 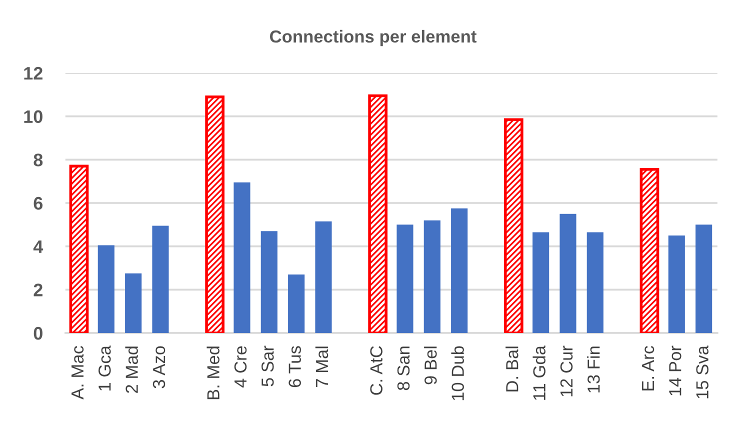 I want to click on x-tick-label: B. Med, so click(x=213, y=373).